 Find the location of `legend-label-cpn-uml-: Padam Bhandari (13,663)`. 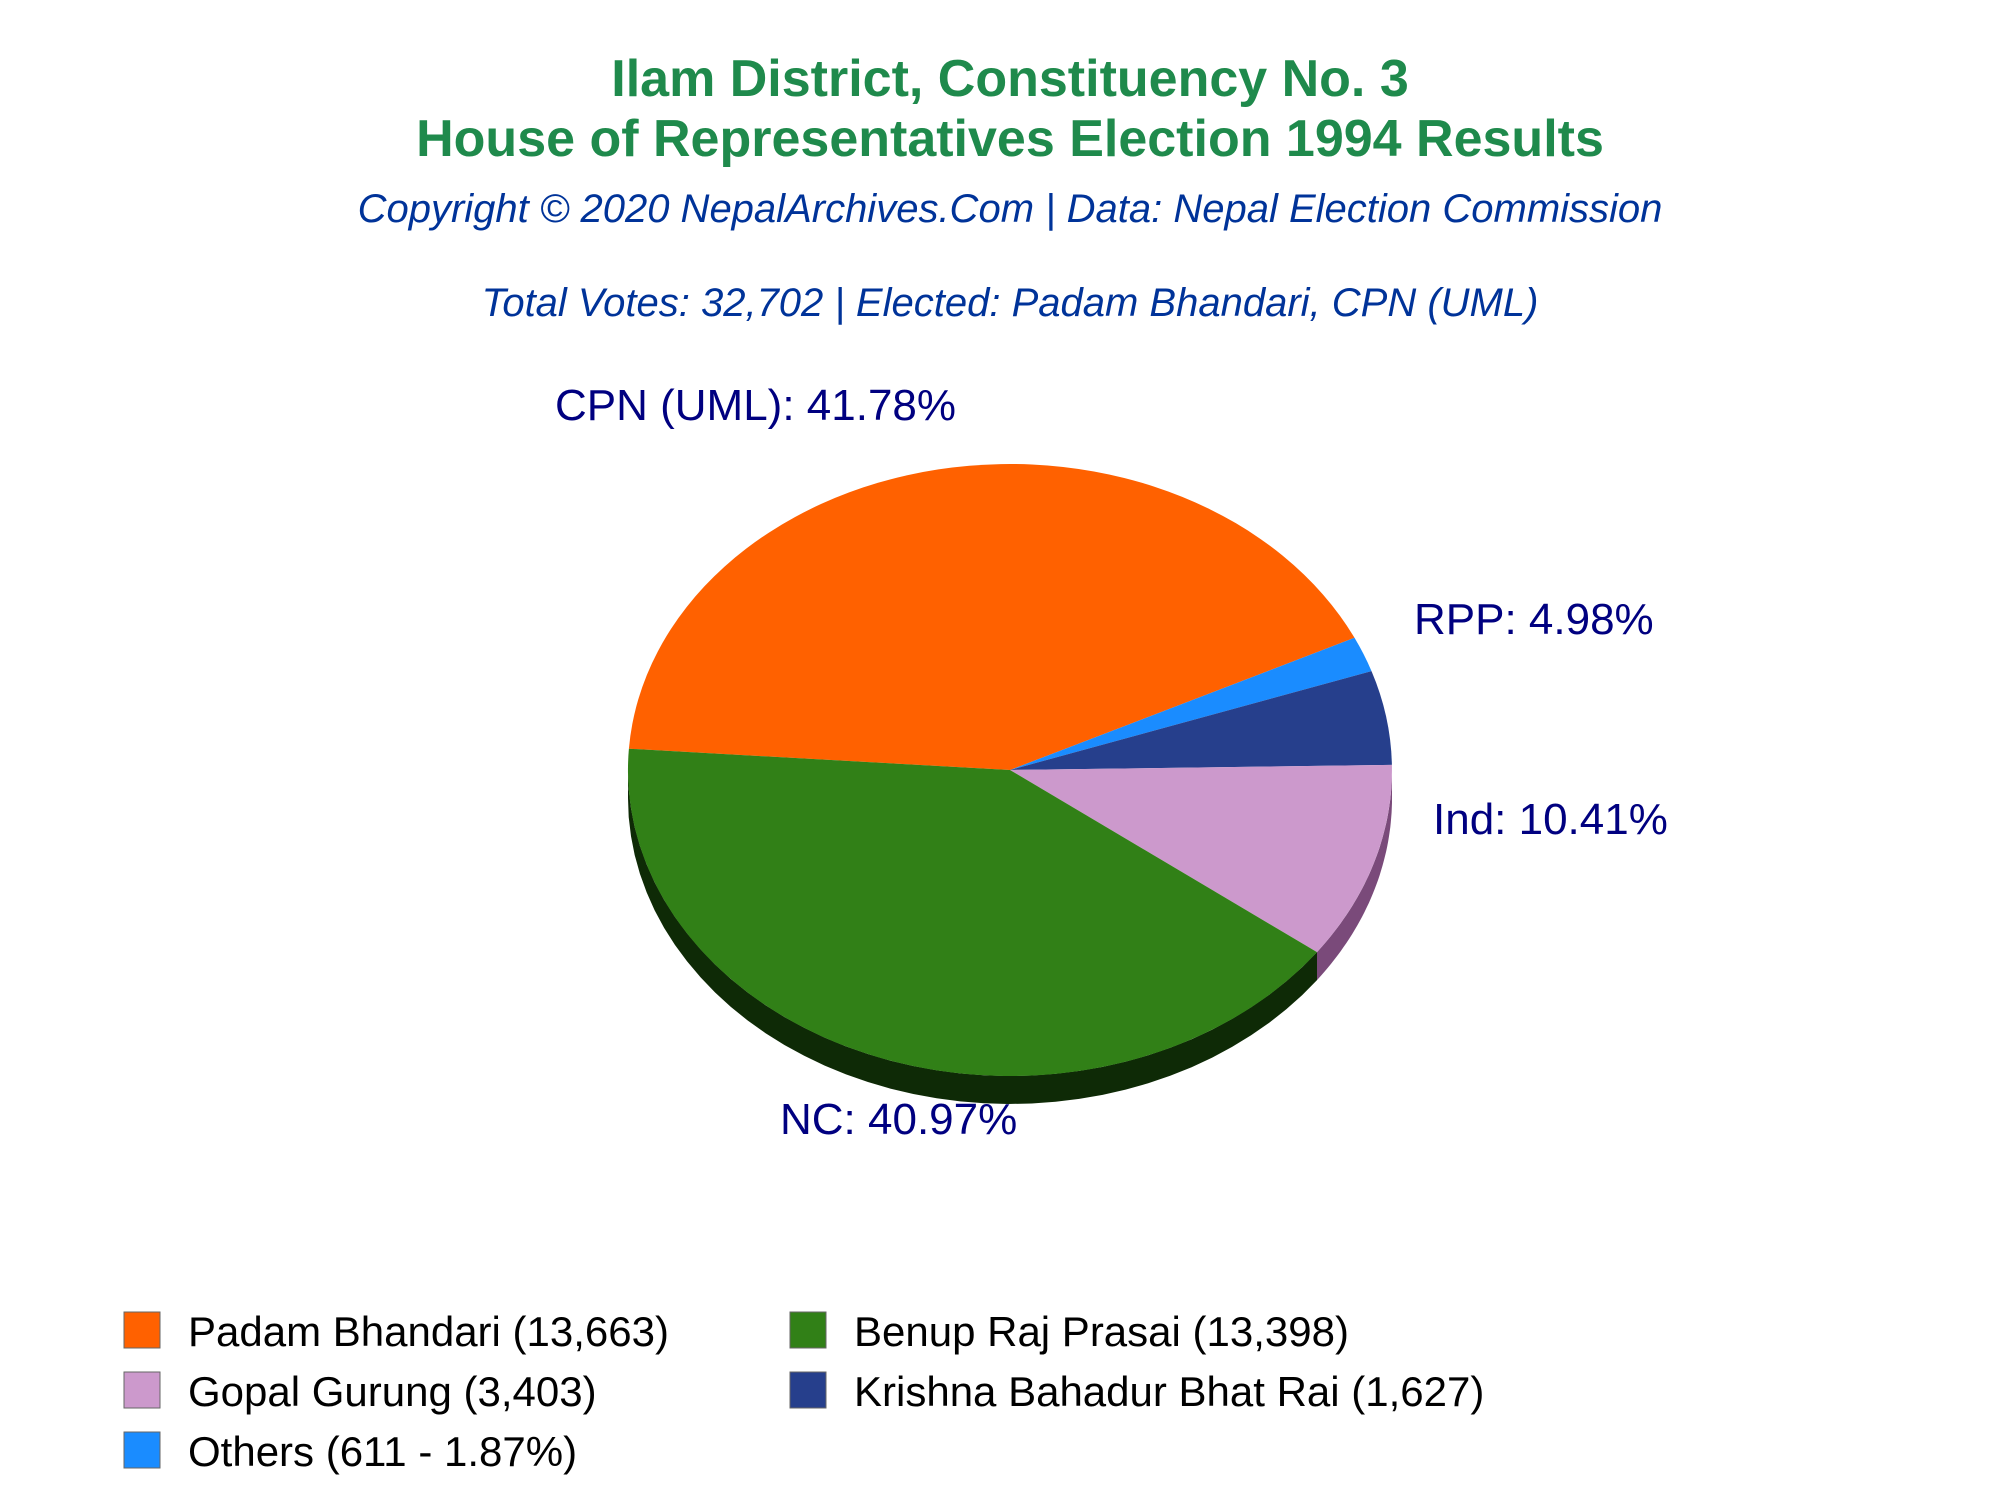

legend-label-cpn-uml-: Padam Bhandari (13,663) is located at coordinates (428, 1331).